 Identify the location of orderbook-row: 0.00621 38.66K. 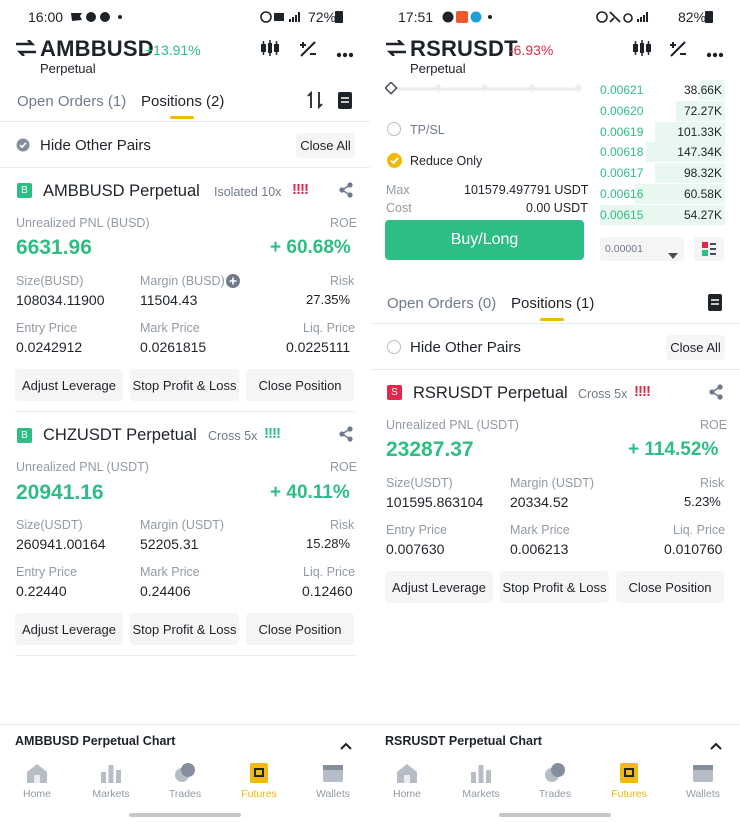
(661, 90).